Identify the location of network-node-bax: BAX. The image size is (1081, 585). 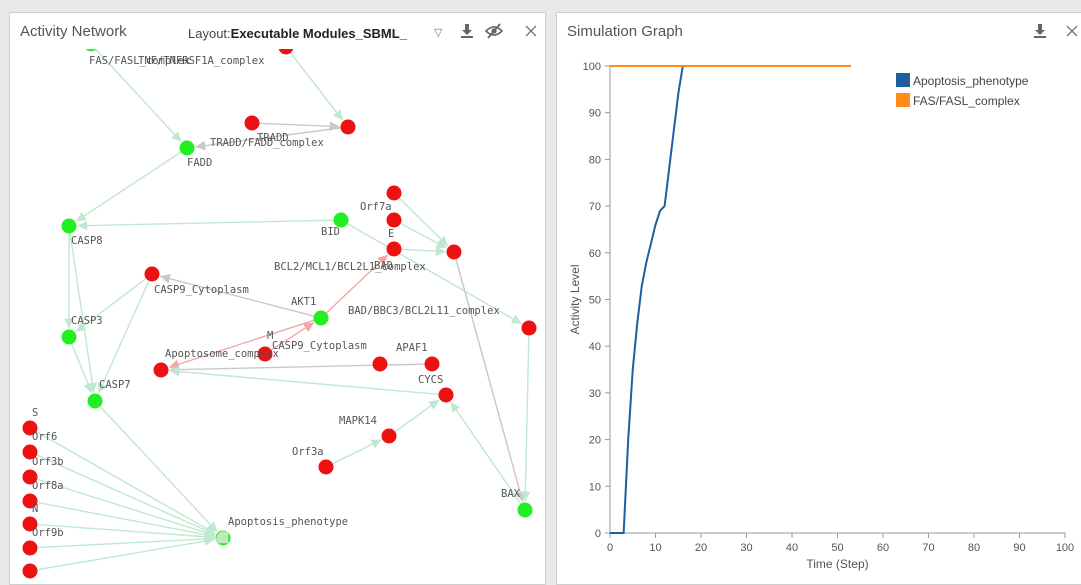
(517, 503).